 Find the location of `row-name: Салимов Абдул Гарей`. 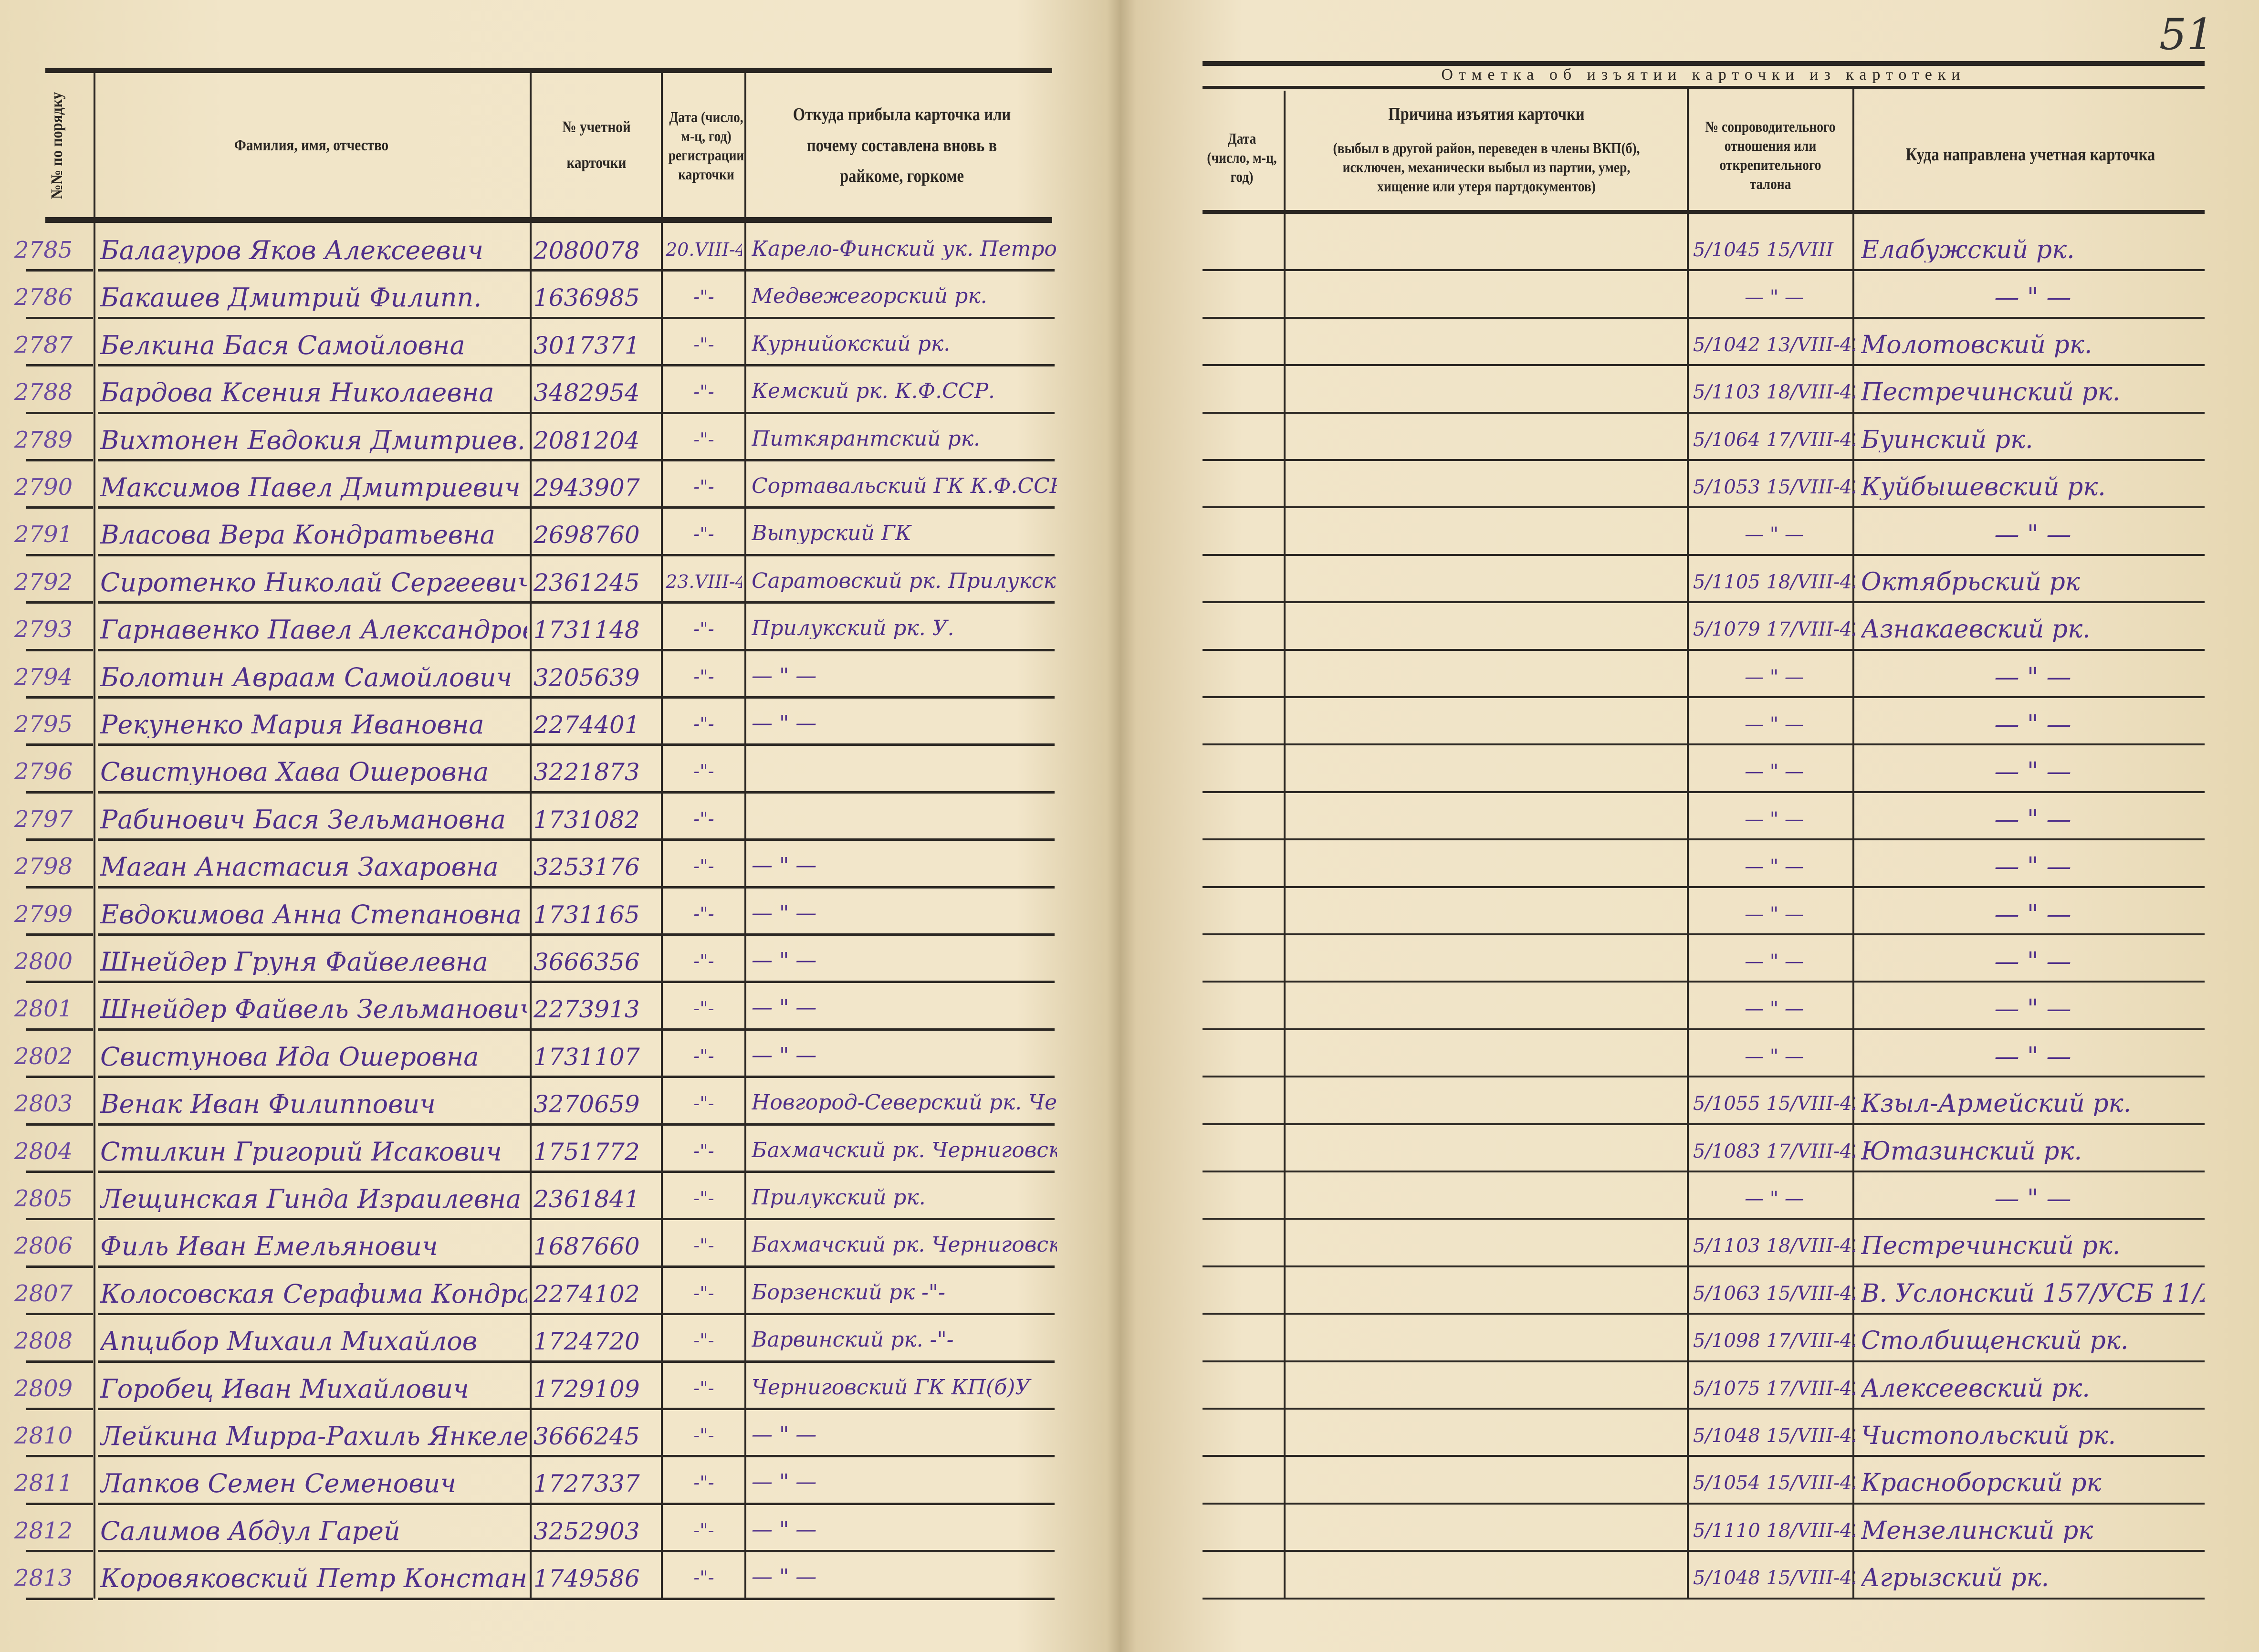

row-name: Салимов Абдул Гарей is located at coordinates (250, 1531).